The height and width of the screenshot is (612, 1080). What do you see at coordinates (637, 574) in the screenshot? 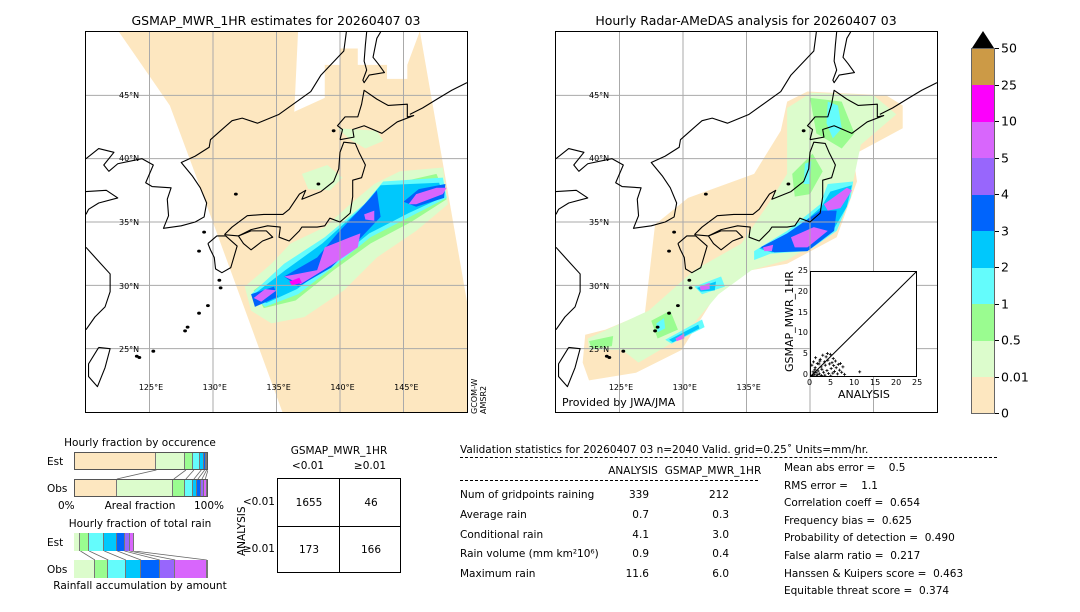
I see `stats-analysis-value: 11.6` at bounding box center [637, 574].